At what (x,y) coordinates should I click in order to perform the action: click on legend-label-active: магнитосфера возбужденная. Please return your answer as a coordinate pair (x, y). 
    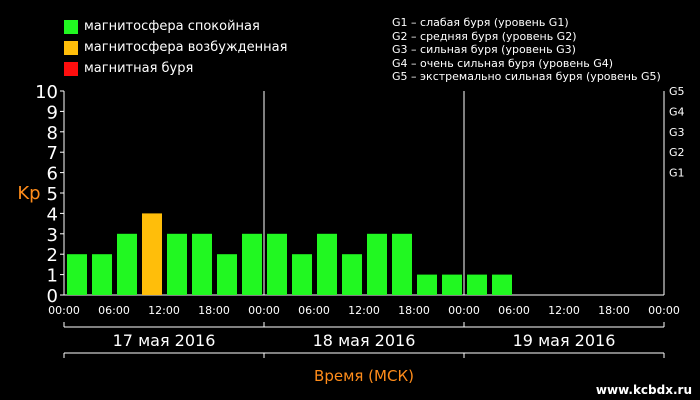
    Looking at the image, I should click on (186, 47).